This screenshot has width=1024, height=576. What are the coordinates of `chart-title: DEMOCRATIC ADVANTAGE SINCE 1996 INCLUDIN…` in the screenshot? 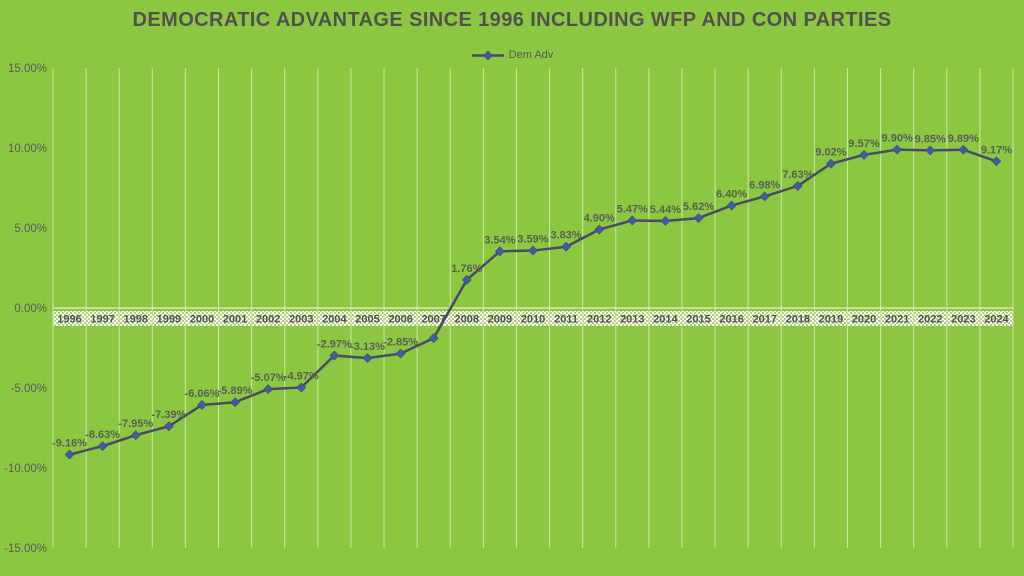 It's located at (512, 20).